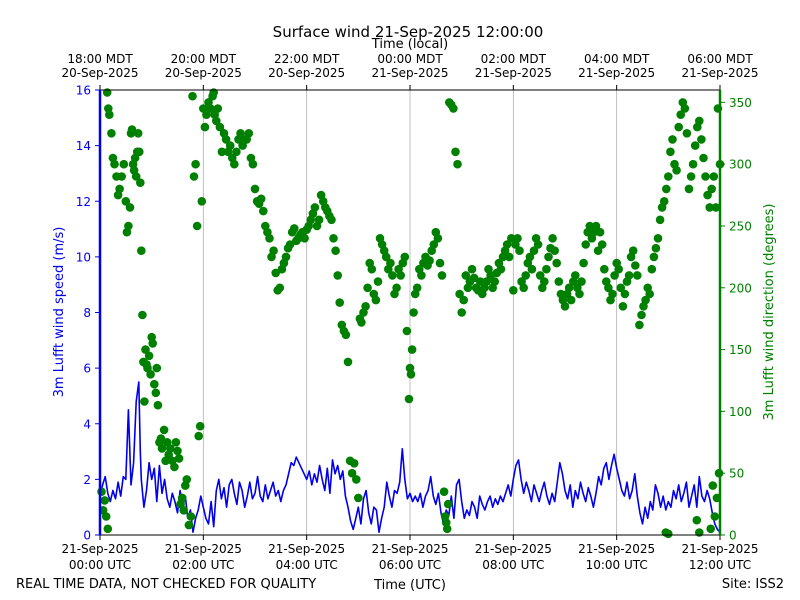  What do you see at coordinates (307, 565) in the screenshot?
I see `bottom-tick-time: 04:00 UTC` at bounding box center [307, 565].